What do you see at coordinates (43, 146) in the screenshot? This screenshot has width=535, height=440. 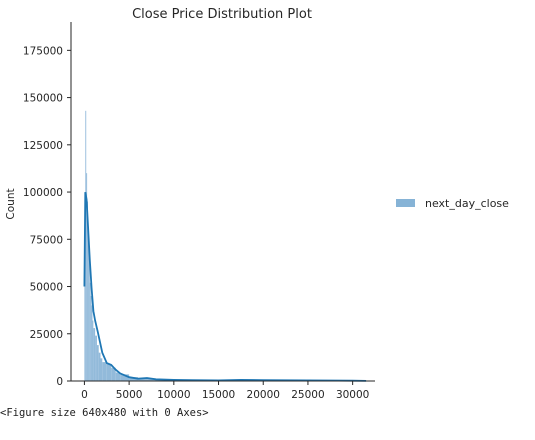 I see `y-tick-label: 125000` at bounding box center [43, 146].